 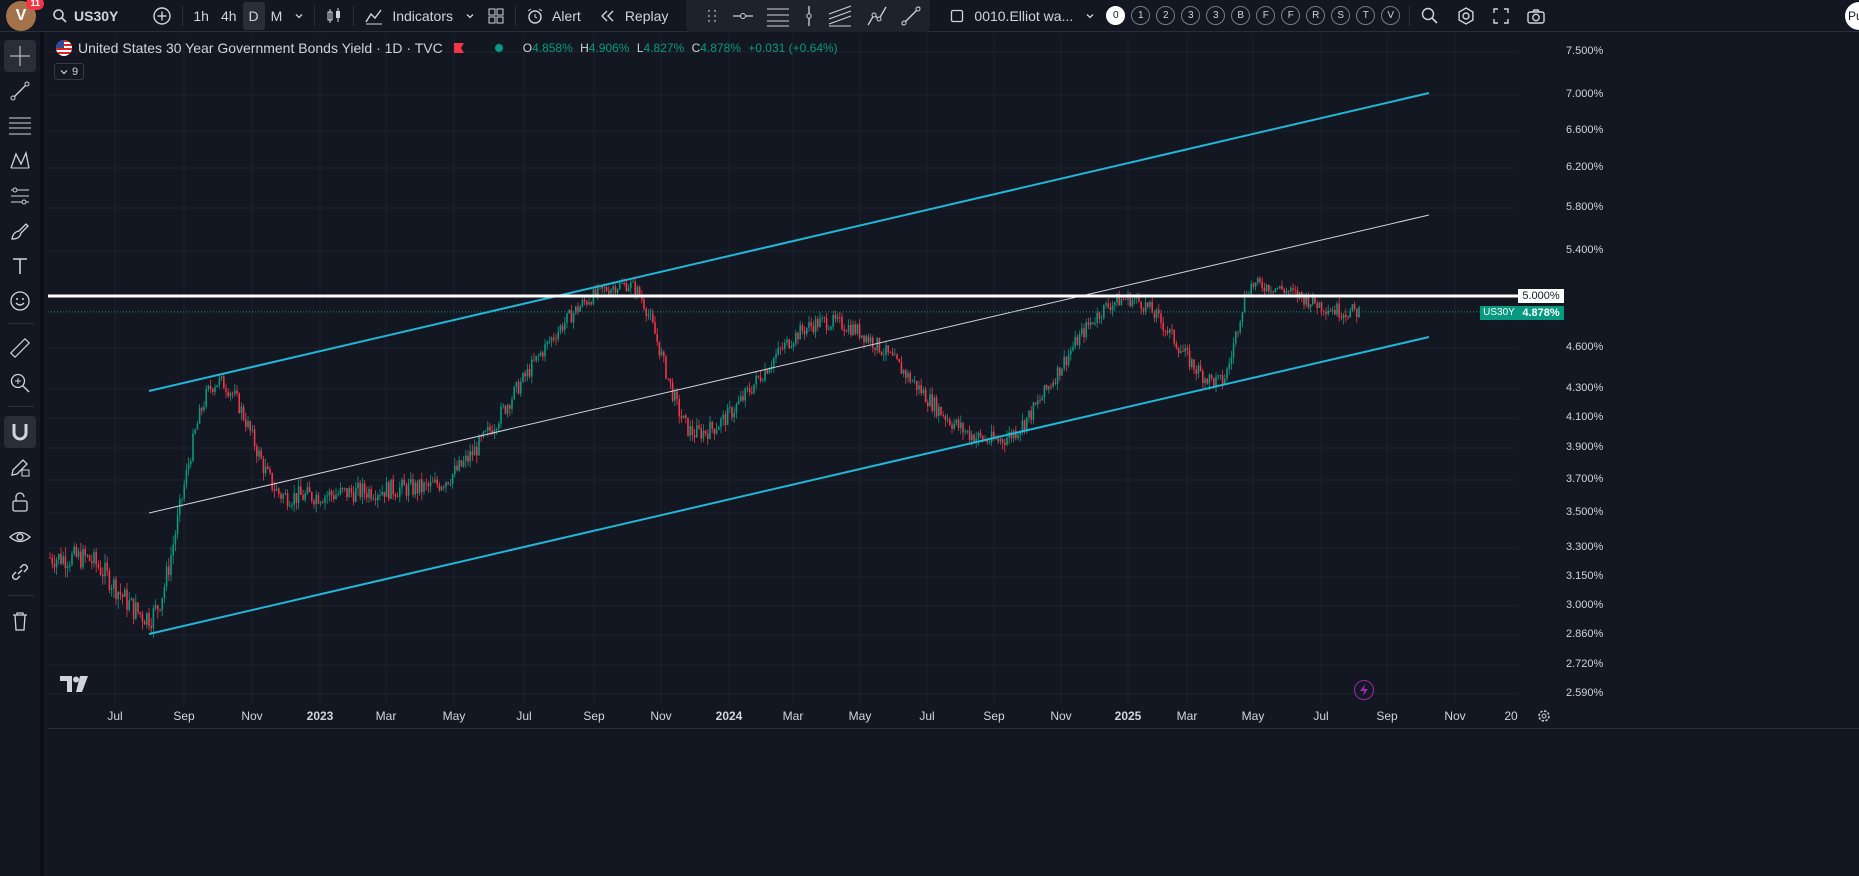 I want to click on crosshair-tool, so click(x=20, y=56).